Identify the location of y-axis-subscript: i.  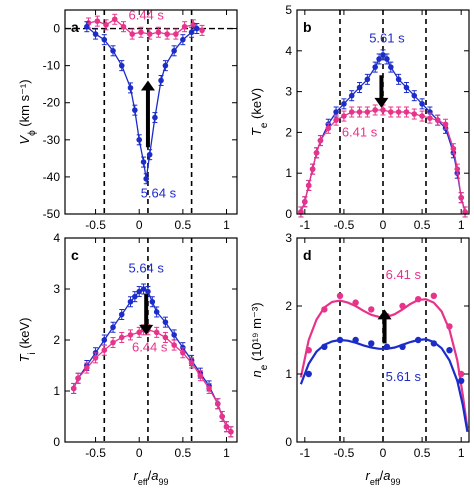
(32, 353).